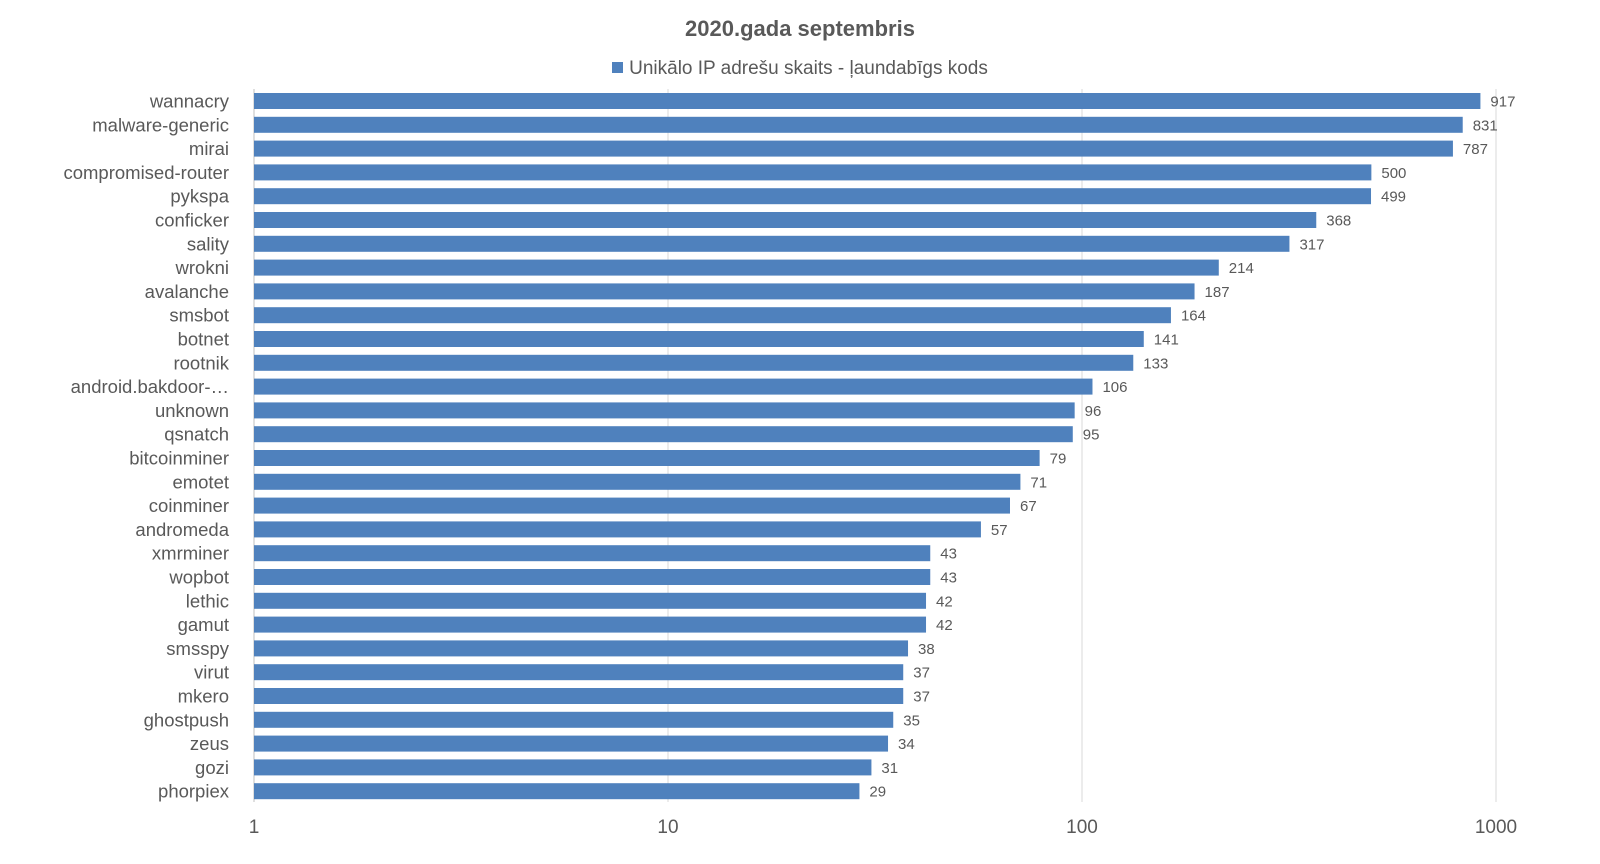  Describe the element at coordinates (208, 243) in the screenshot. I see `y-tick-label: sality` at that location.